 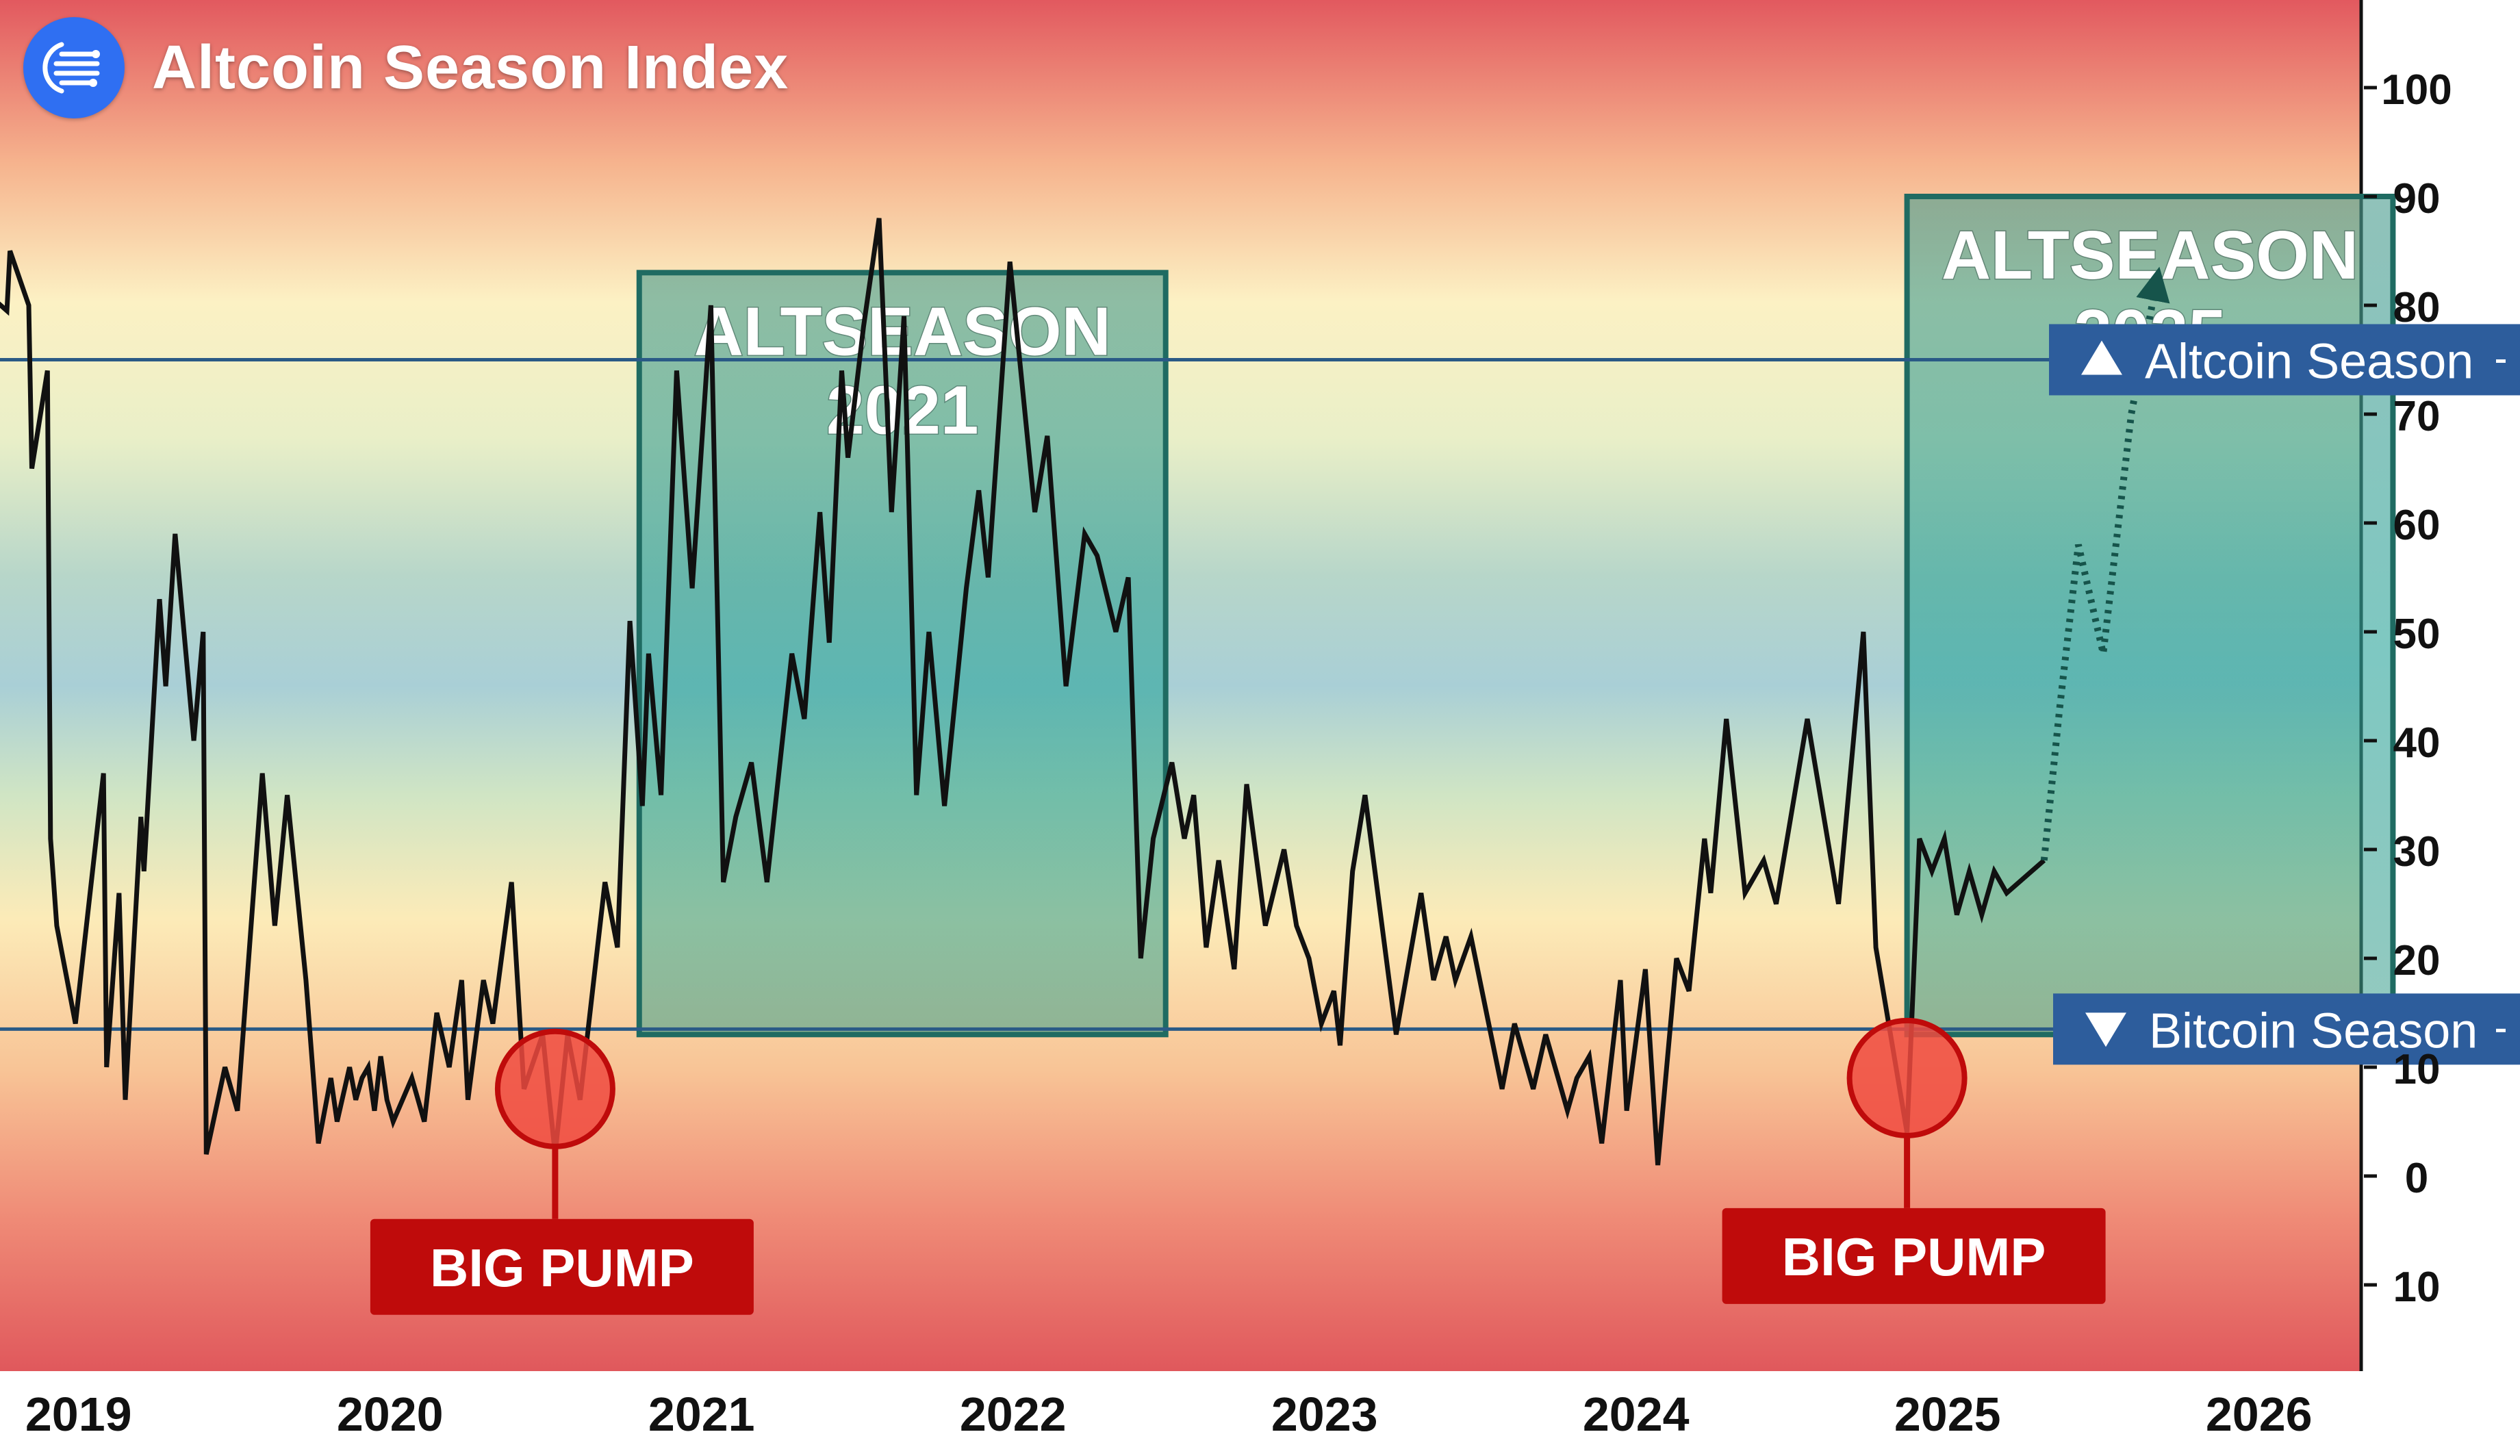 What do you see at coordinates (2150, 255) in the screenshot?
I see `altseason-box-title: ALTSEASON` at bounding box center [2150, 255].